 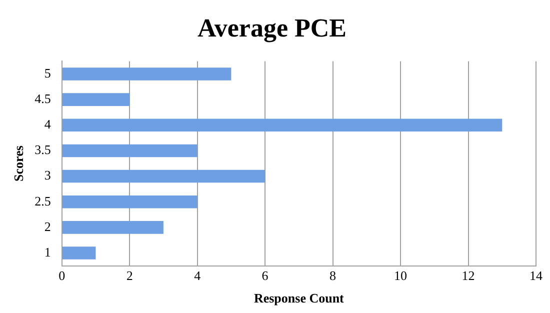 I want to click on y-tick-label: 4.5, so click(x=42, y=98).